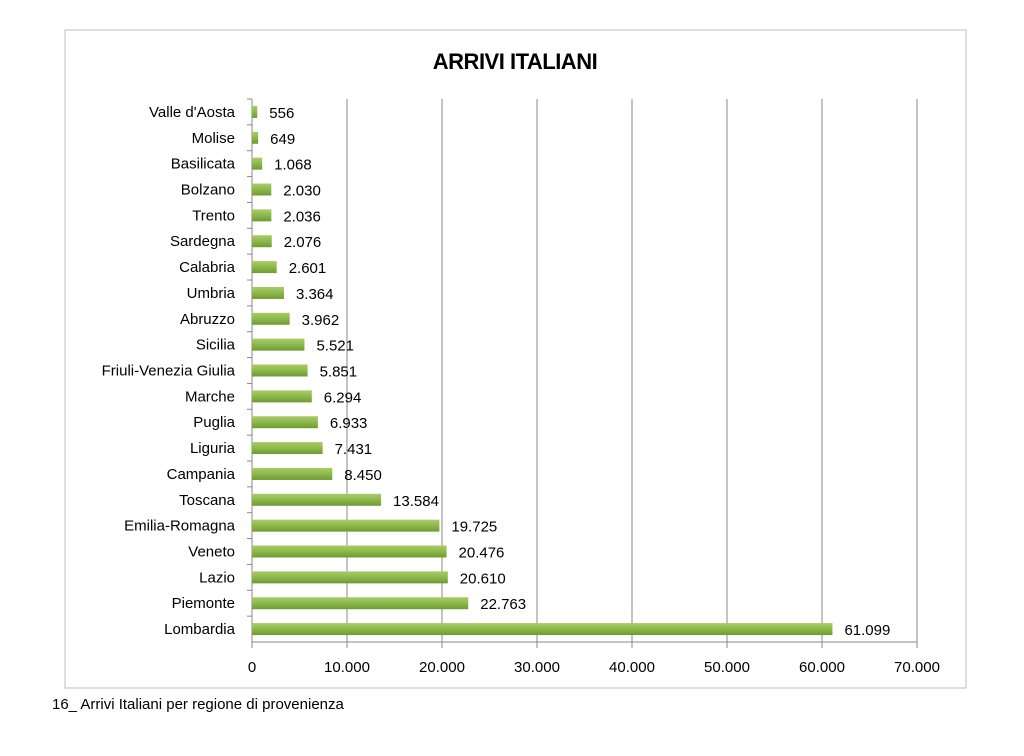 This screenshot has width=1024, height=756. What do you see at coordinates (321, 320) in the screenshot?
I see `data-label: 3.962` at bounding box center [321, 320].